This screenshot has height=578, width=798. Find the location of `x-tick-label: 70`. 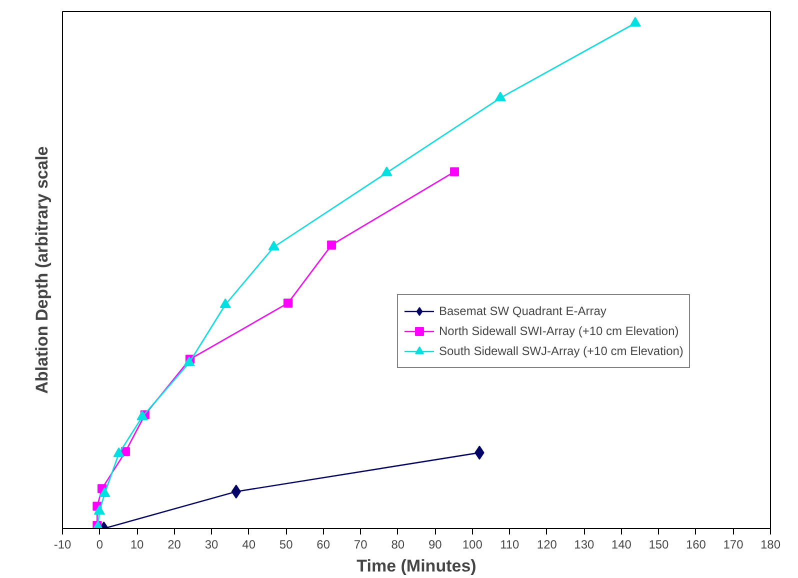

x-tick-label: 70 is located at coordinates (361, 545).